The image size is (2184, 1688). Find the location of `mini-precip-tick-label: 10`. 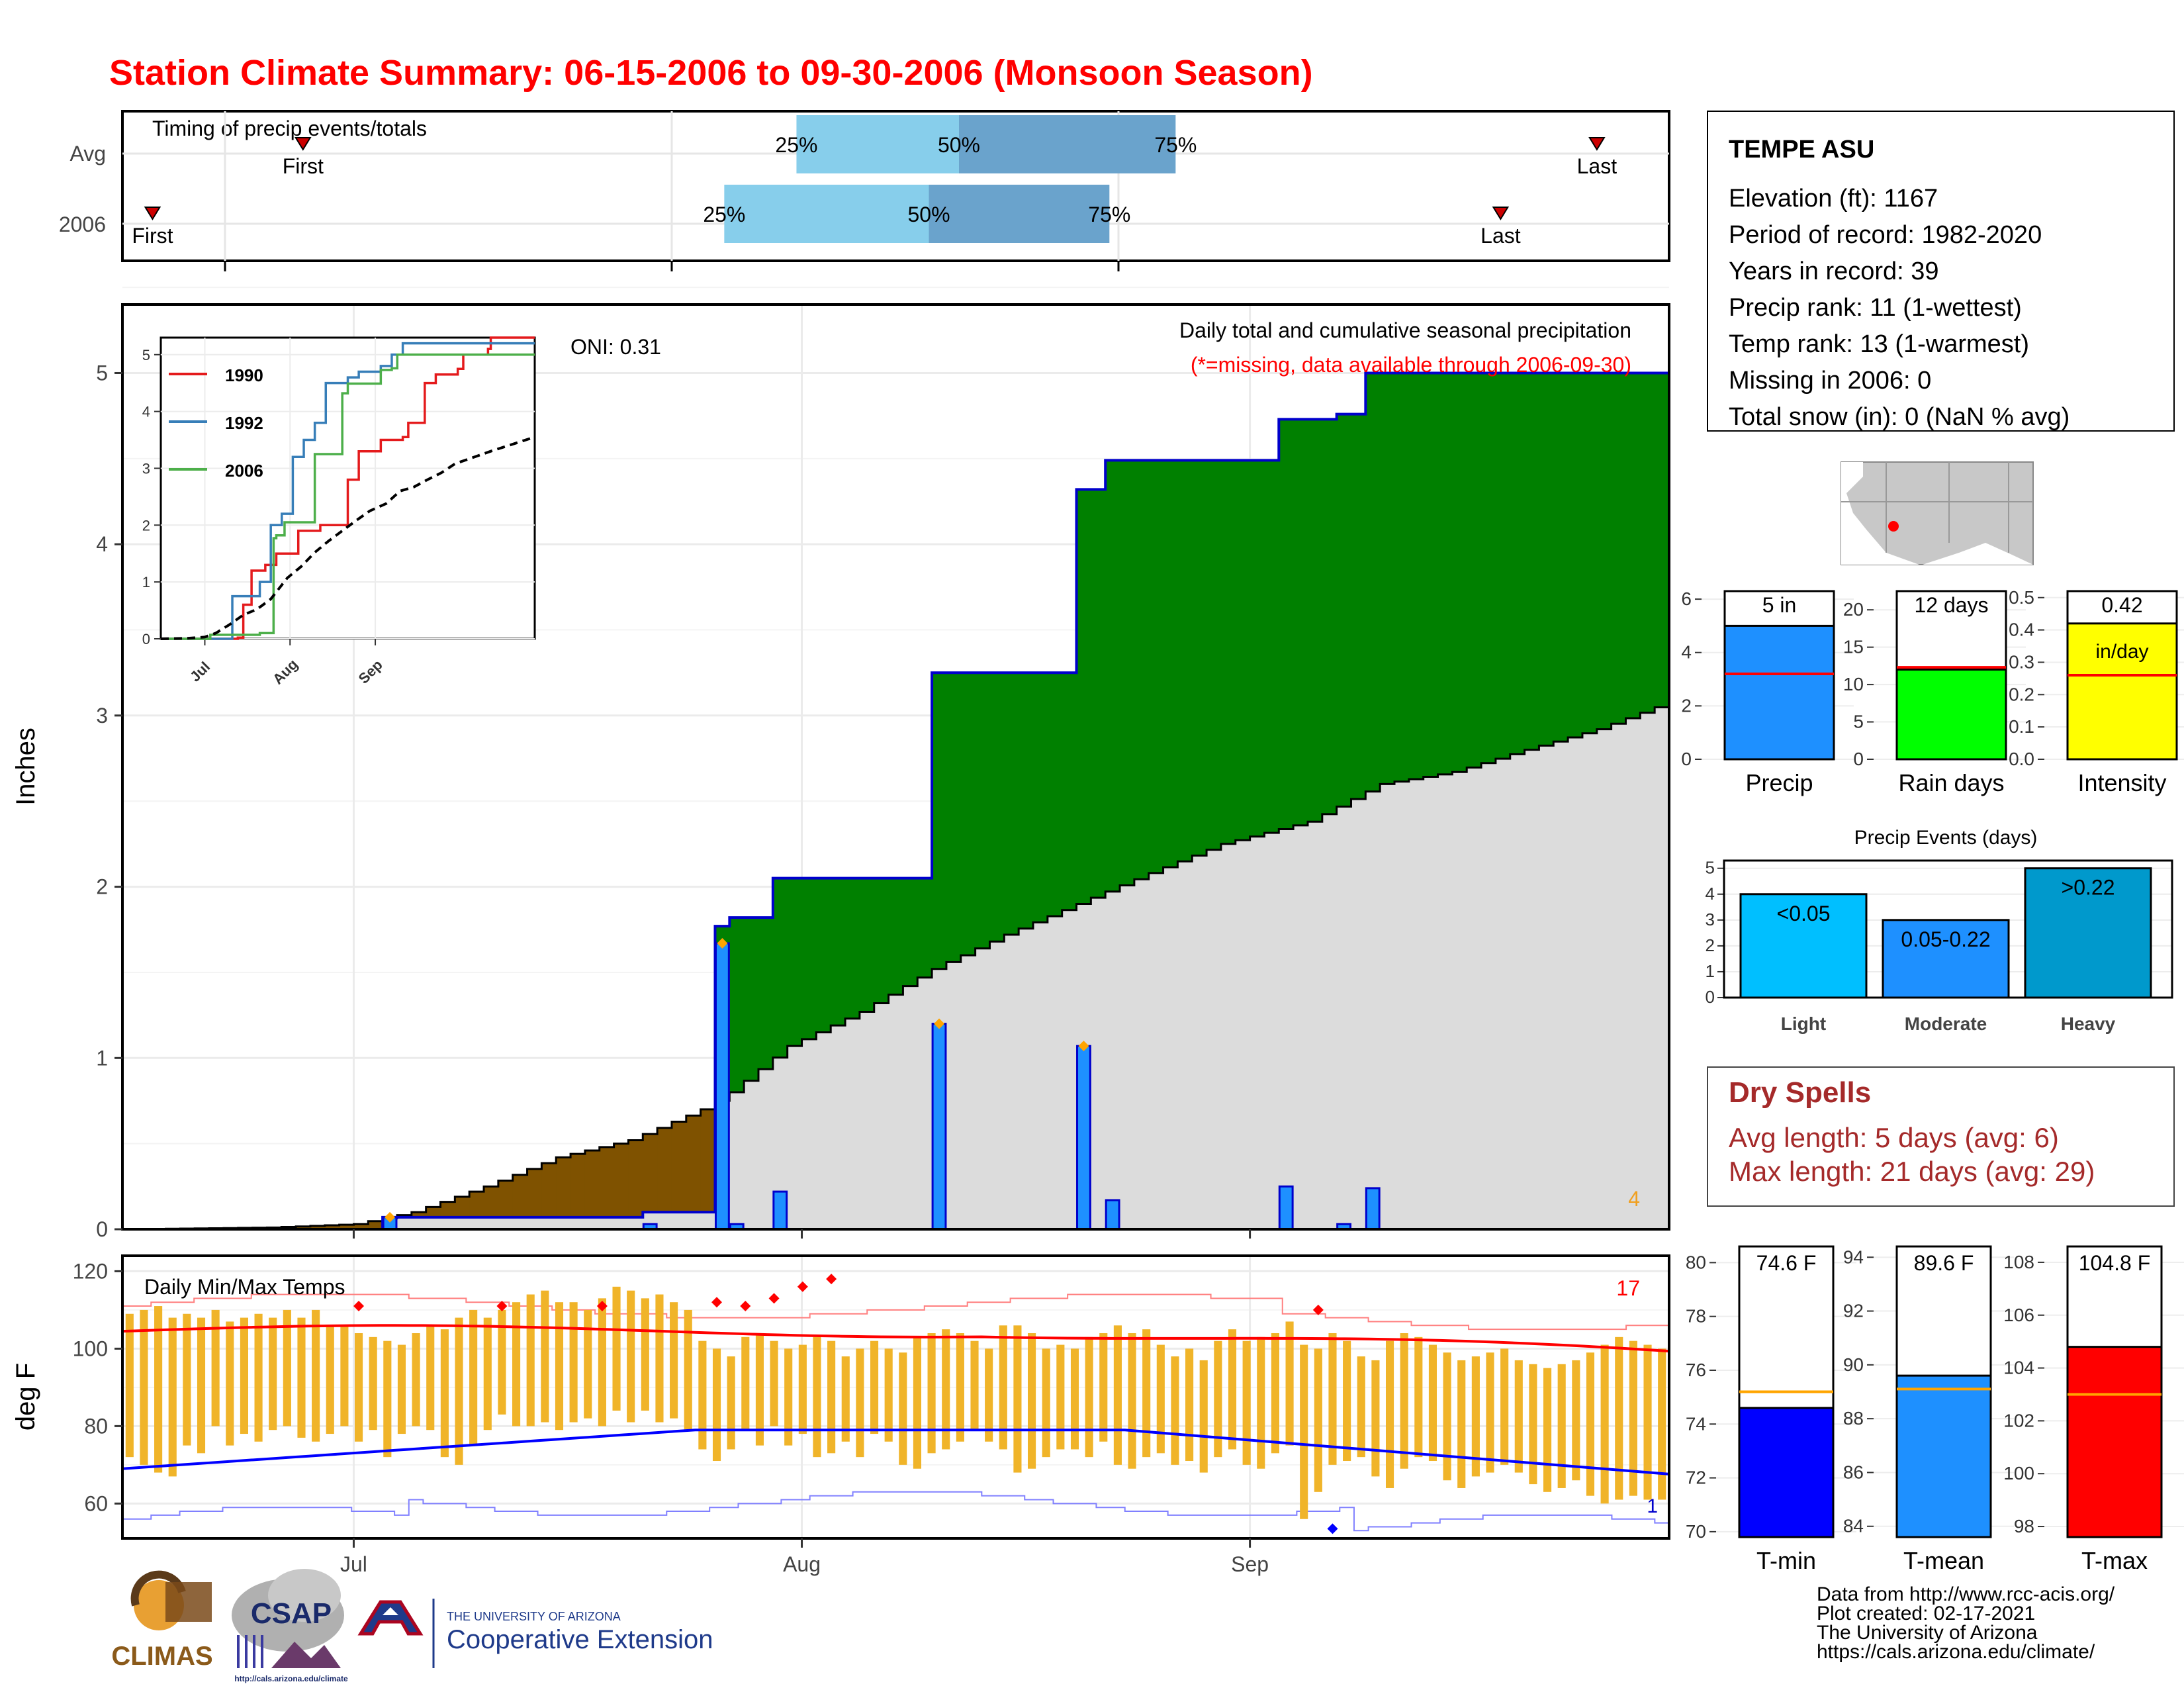

mini-precip-tick-label: 10 is located at coordinates (1854, 684).